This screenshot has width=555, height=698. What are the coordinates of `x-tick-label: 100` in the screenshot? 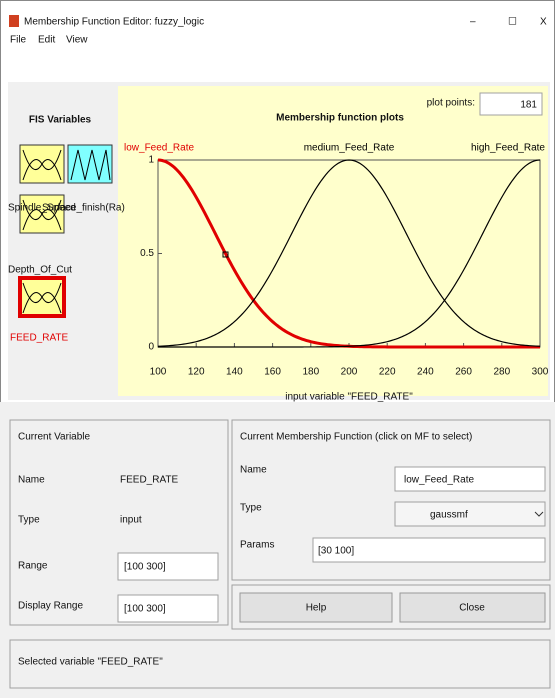 It's located at (158, 372).